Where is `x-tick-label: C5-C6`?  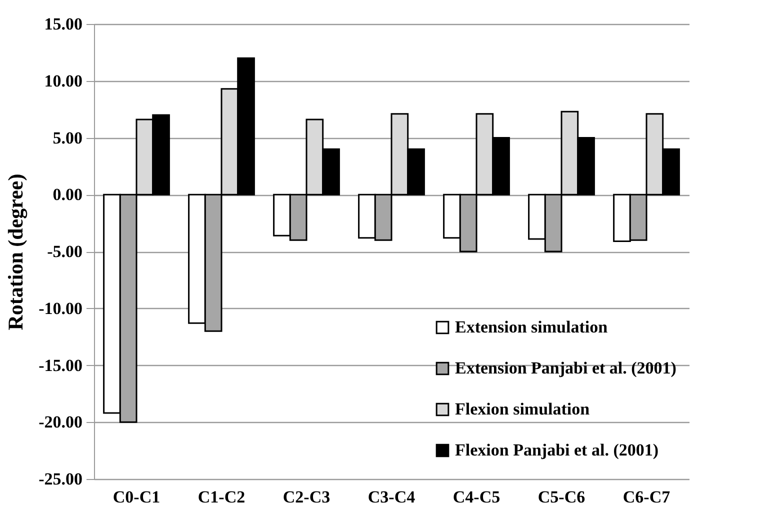
x-tick-label: C5-C6 is located at coordinates (562, 497).